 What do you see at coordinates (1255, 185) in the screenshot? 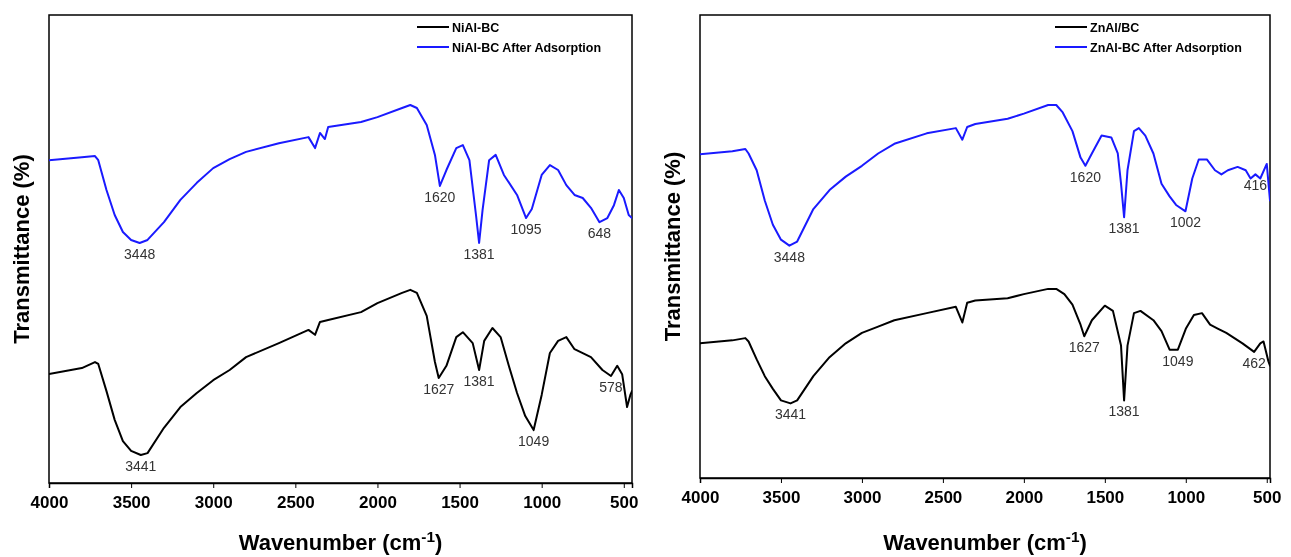
I see `annotation: 416` at bounding box center [1255, 185].